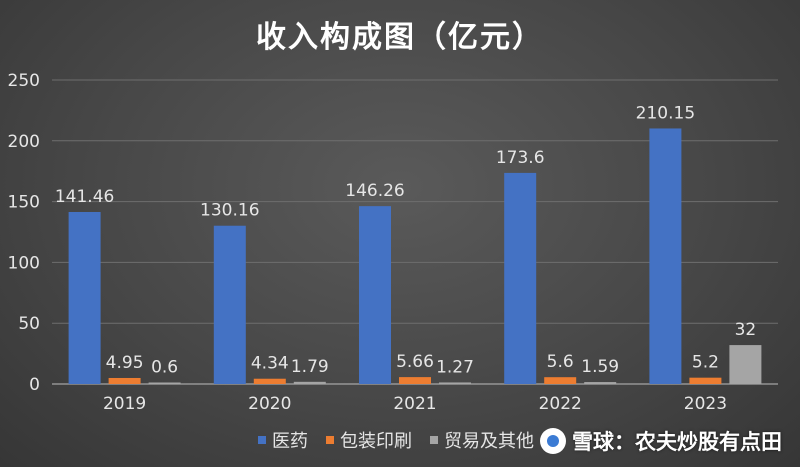  What do you see at coordinates (24, 203) in the screenshot?
I see `y-tick-label: 150` at bounding box center [24, 203].